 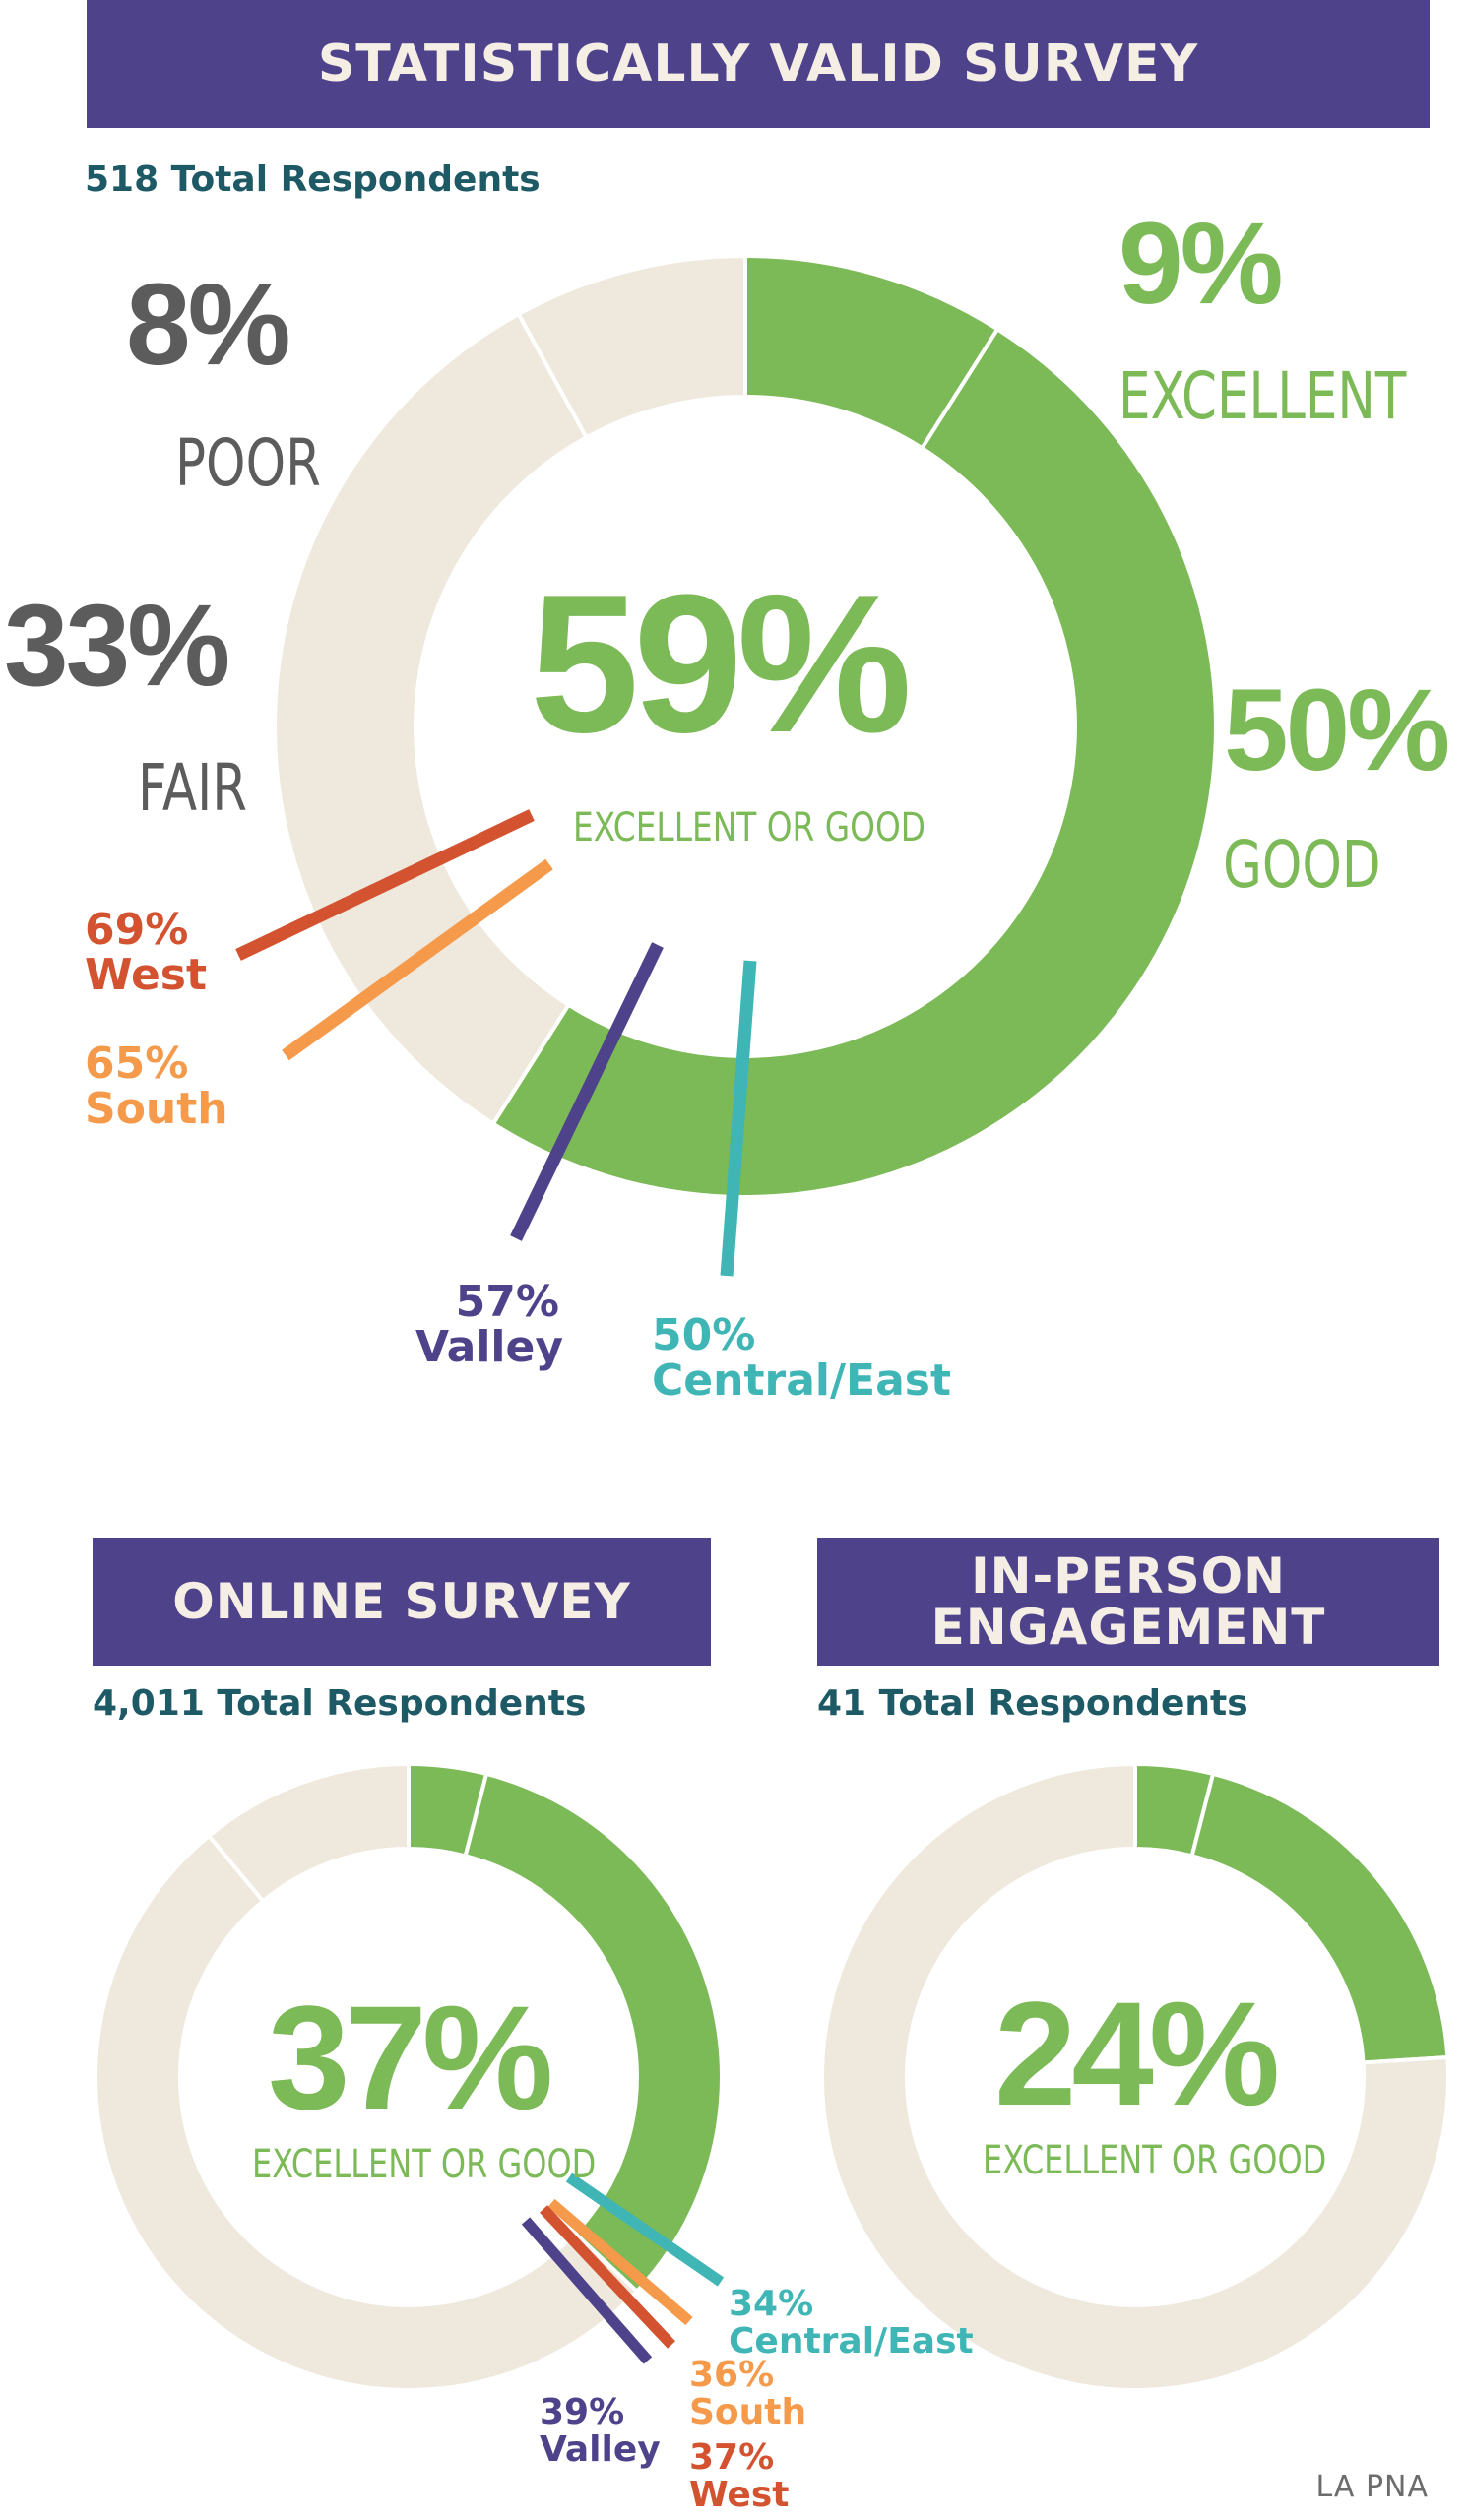 I want to click on in-person-respondents: 41 Total Respondents, so click(x=1032, y=1703).